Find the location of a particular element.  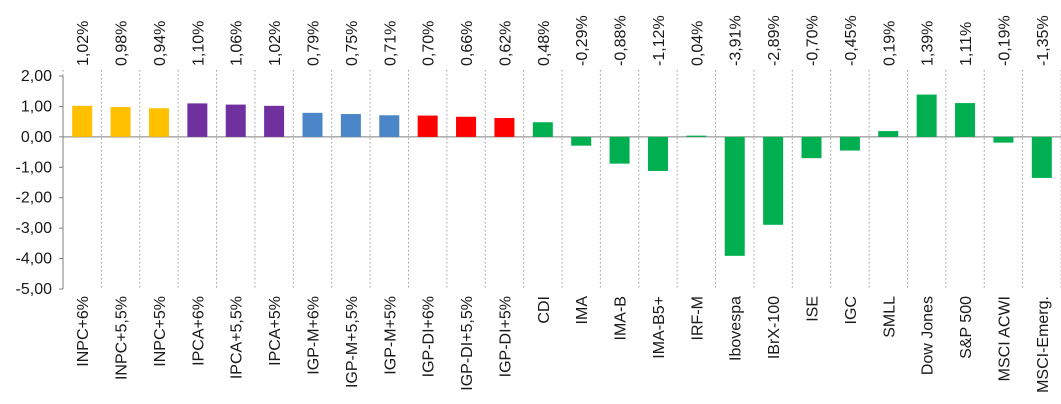

data-label: -0,45% is located at coordinates (851, 40).